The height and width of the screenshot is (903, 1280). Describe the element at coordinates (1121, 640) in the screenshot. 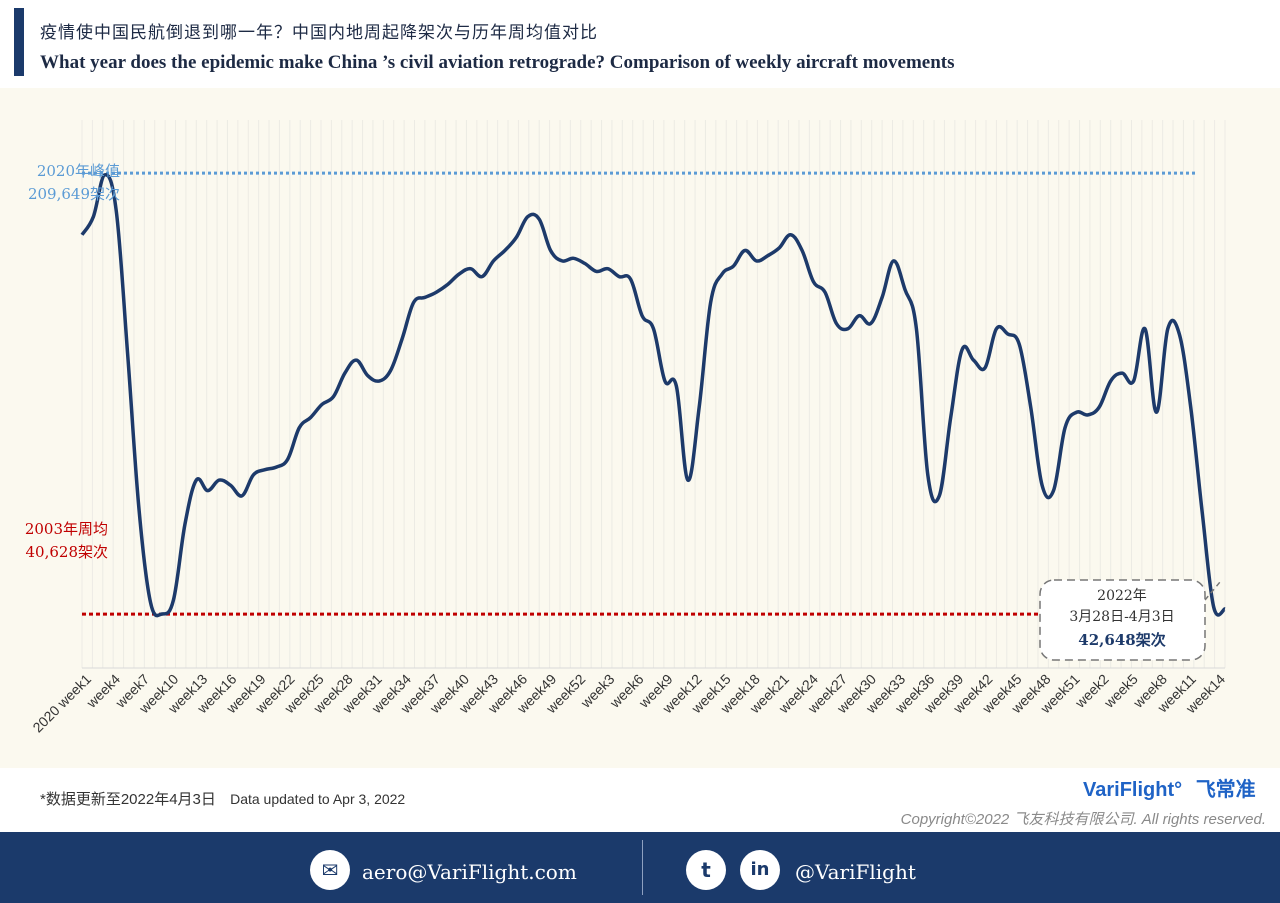

I see `callout-line3: 42,648架次` at that location.